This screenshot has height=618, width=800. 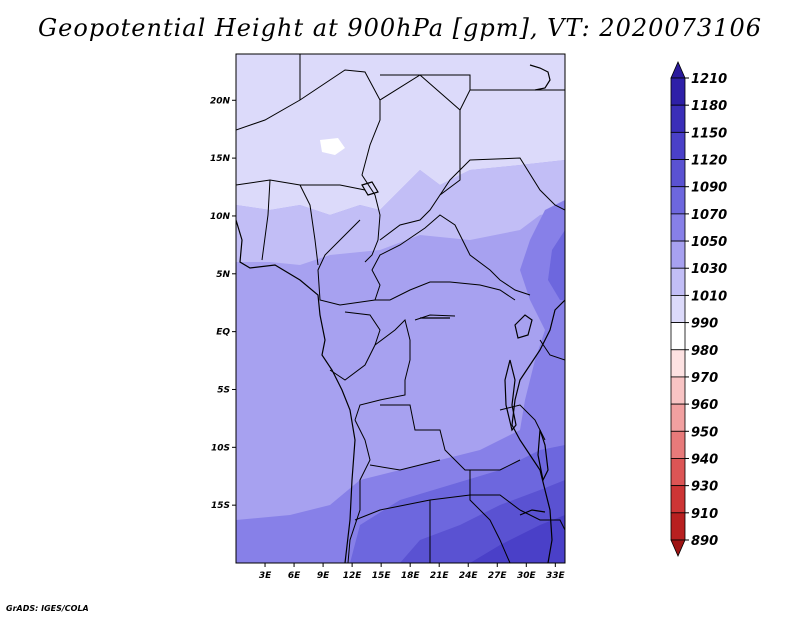 I want to click on colorbar-label: 1210, so click(x=709, y=79).